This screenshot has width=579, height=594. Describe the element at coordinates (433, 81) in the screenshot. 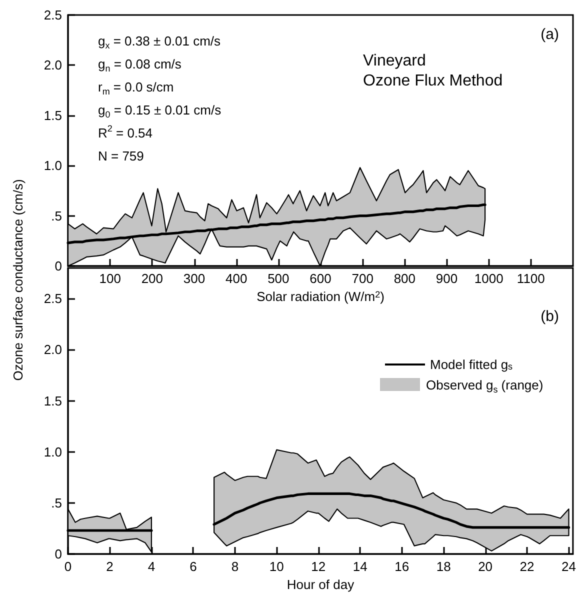

I see `text: Ozone Flux Method` at that location.